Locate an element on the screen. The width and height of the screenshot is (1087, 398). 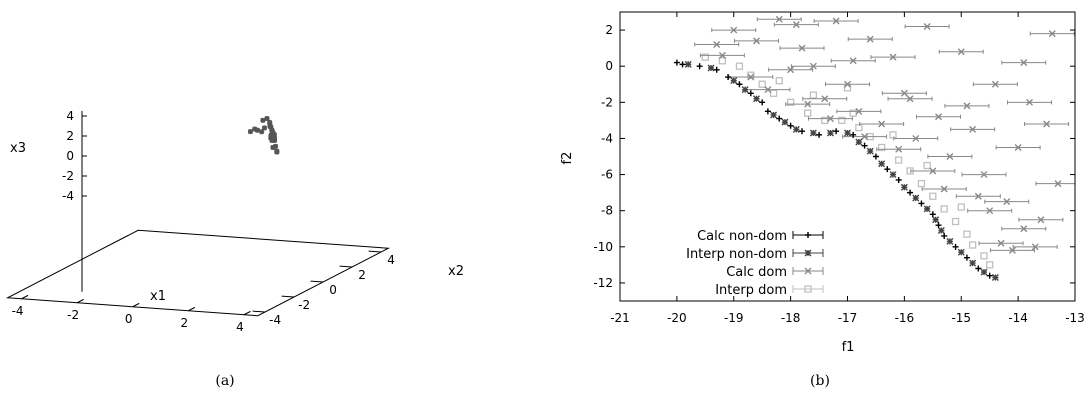
panel-a-x3-tick-label: 4 is located at coordinates (70, 116).